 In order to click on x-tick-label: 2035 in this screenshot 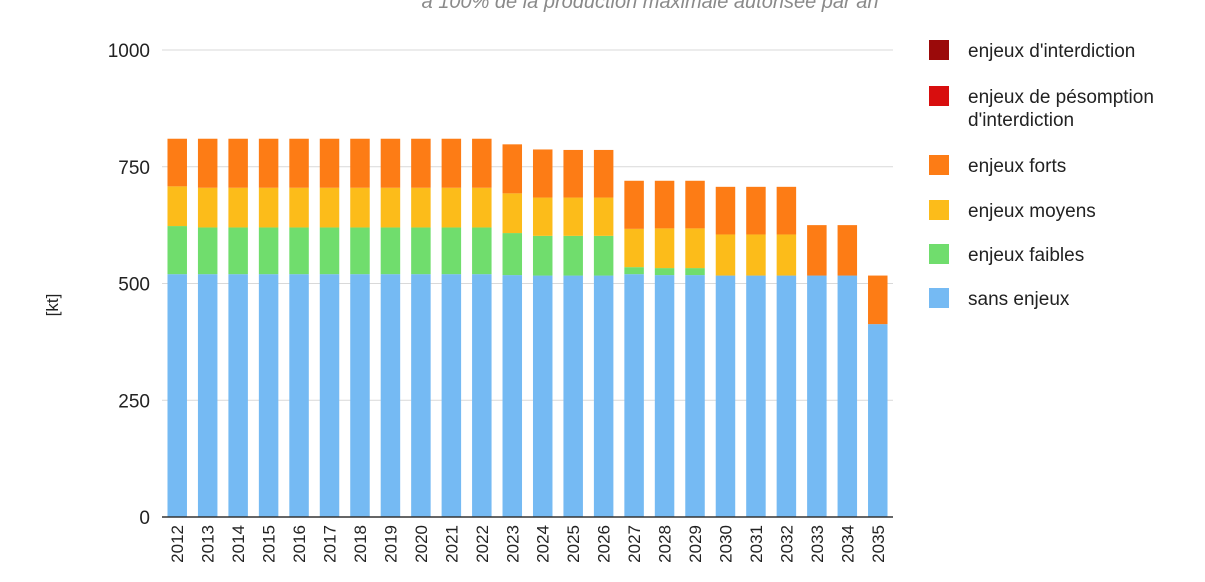, I will do `click(878, 544)`.